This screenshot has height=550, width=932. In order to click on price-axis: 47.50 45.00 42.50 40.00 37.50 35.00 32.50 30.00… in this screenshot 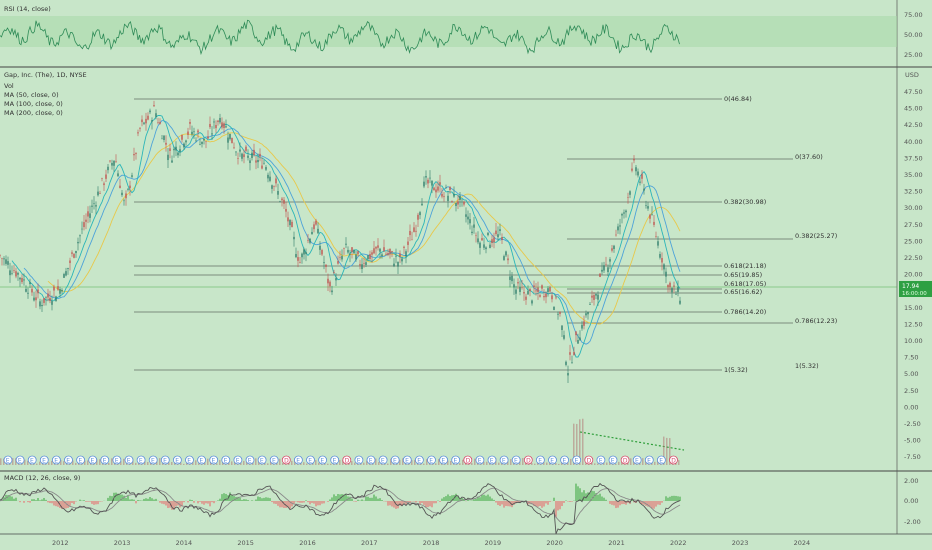, I will do `click(913, 274)`.